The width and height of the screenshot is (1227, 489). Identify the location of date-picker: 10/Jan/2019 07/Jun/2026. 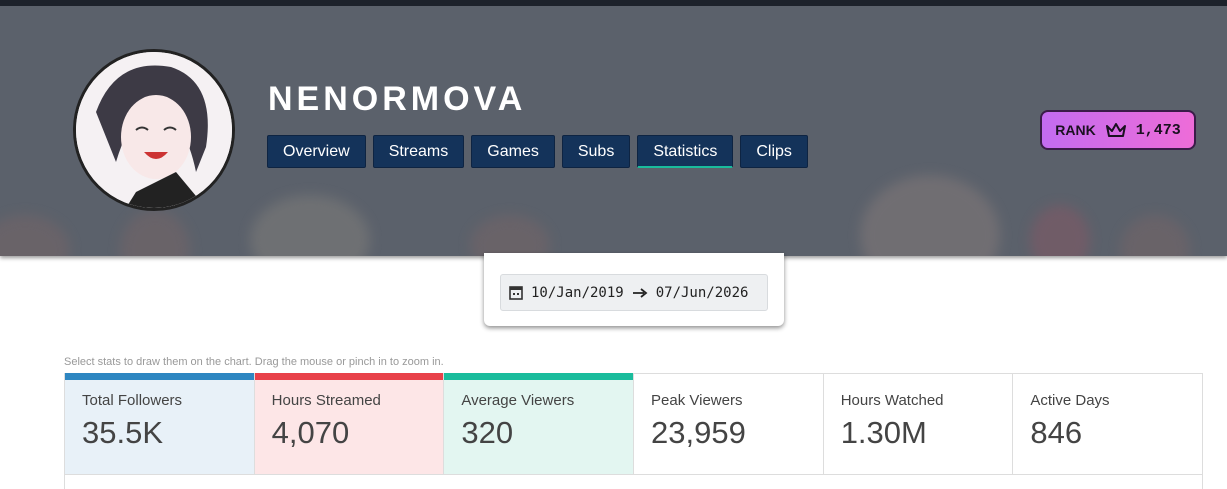
(634, 292).